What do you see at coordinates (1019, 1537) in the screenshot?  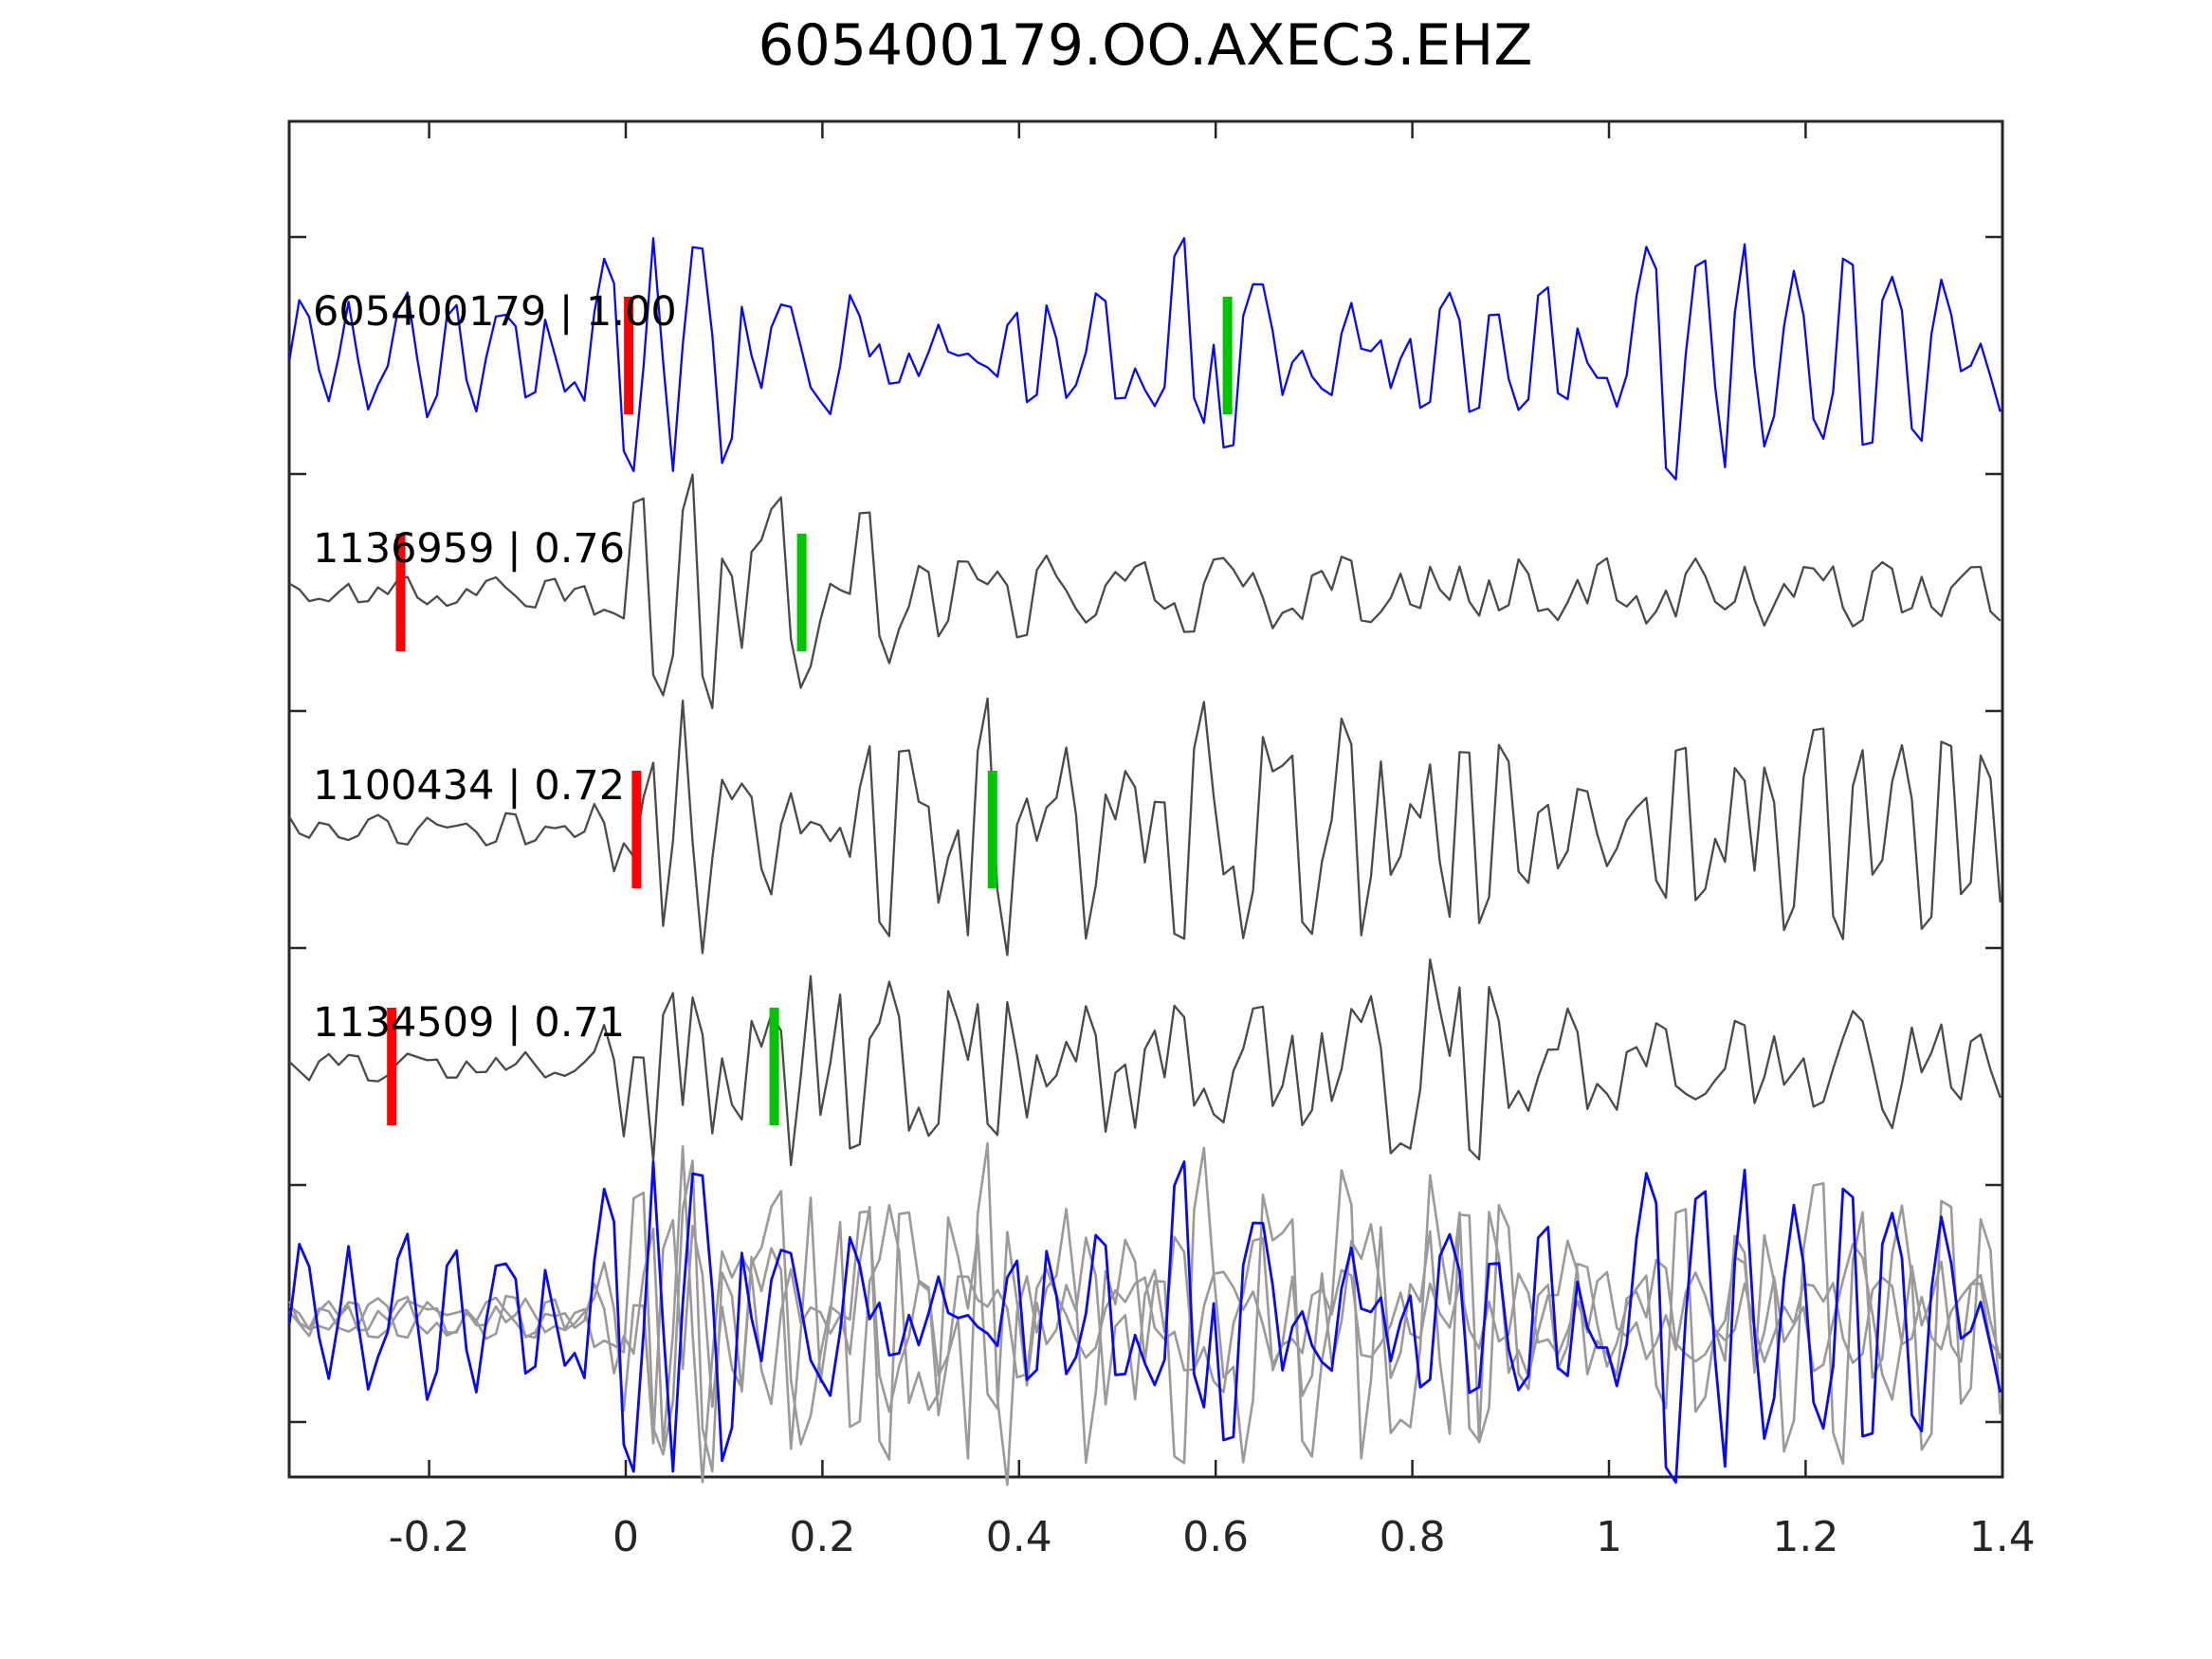 I see `x-tick-label: 0.4` at bounding box center [1019, 1537].